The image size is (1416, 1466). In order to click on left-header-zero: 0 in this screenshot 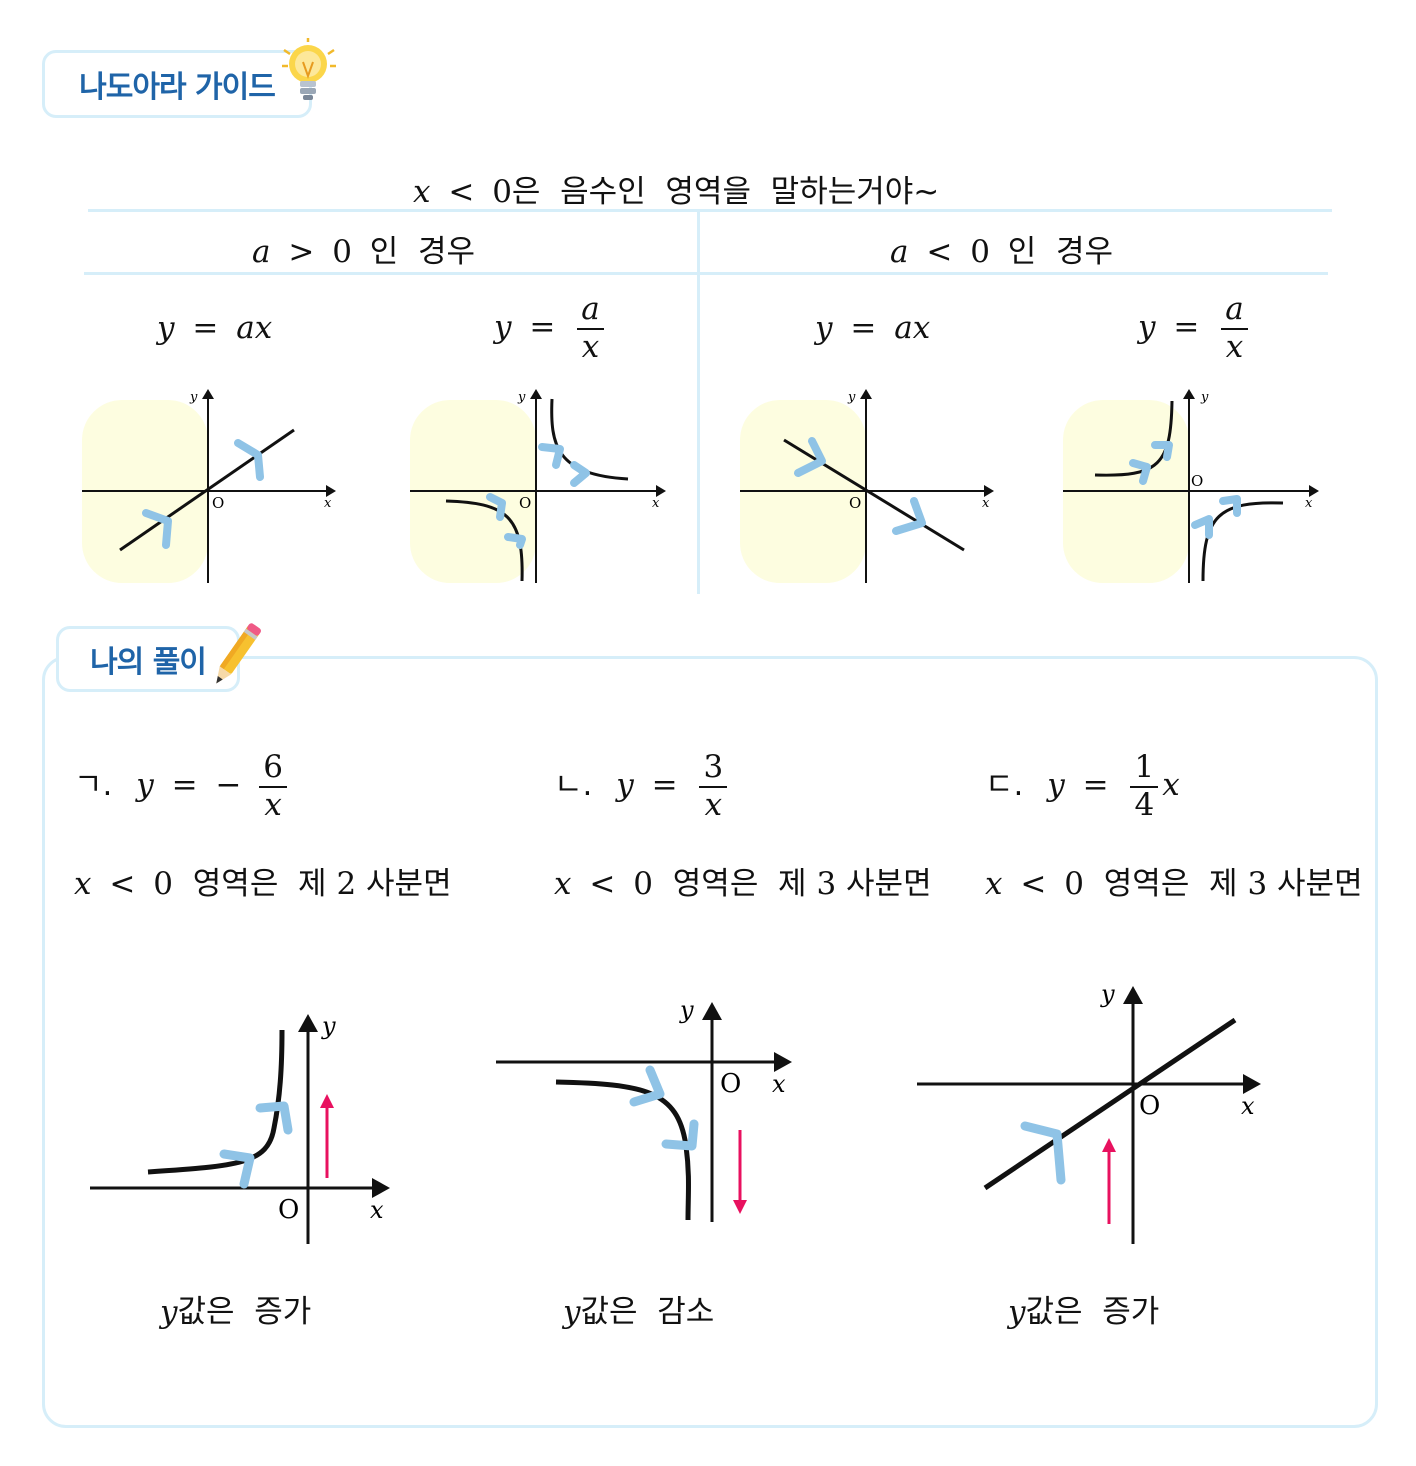, I will do `click(342, 252)`.